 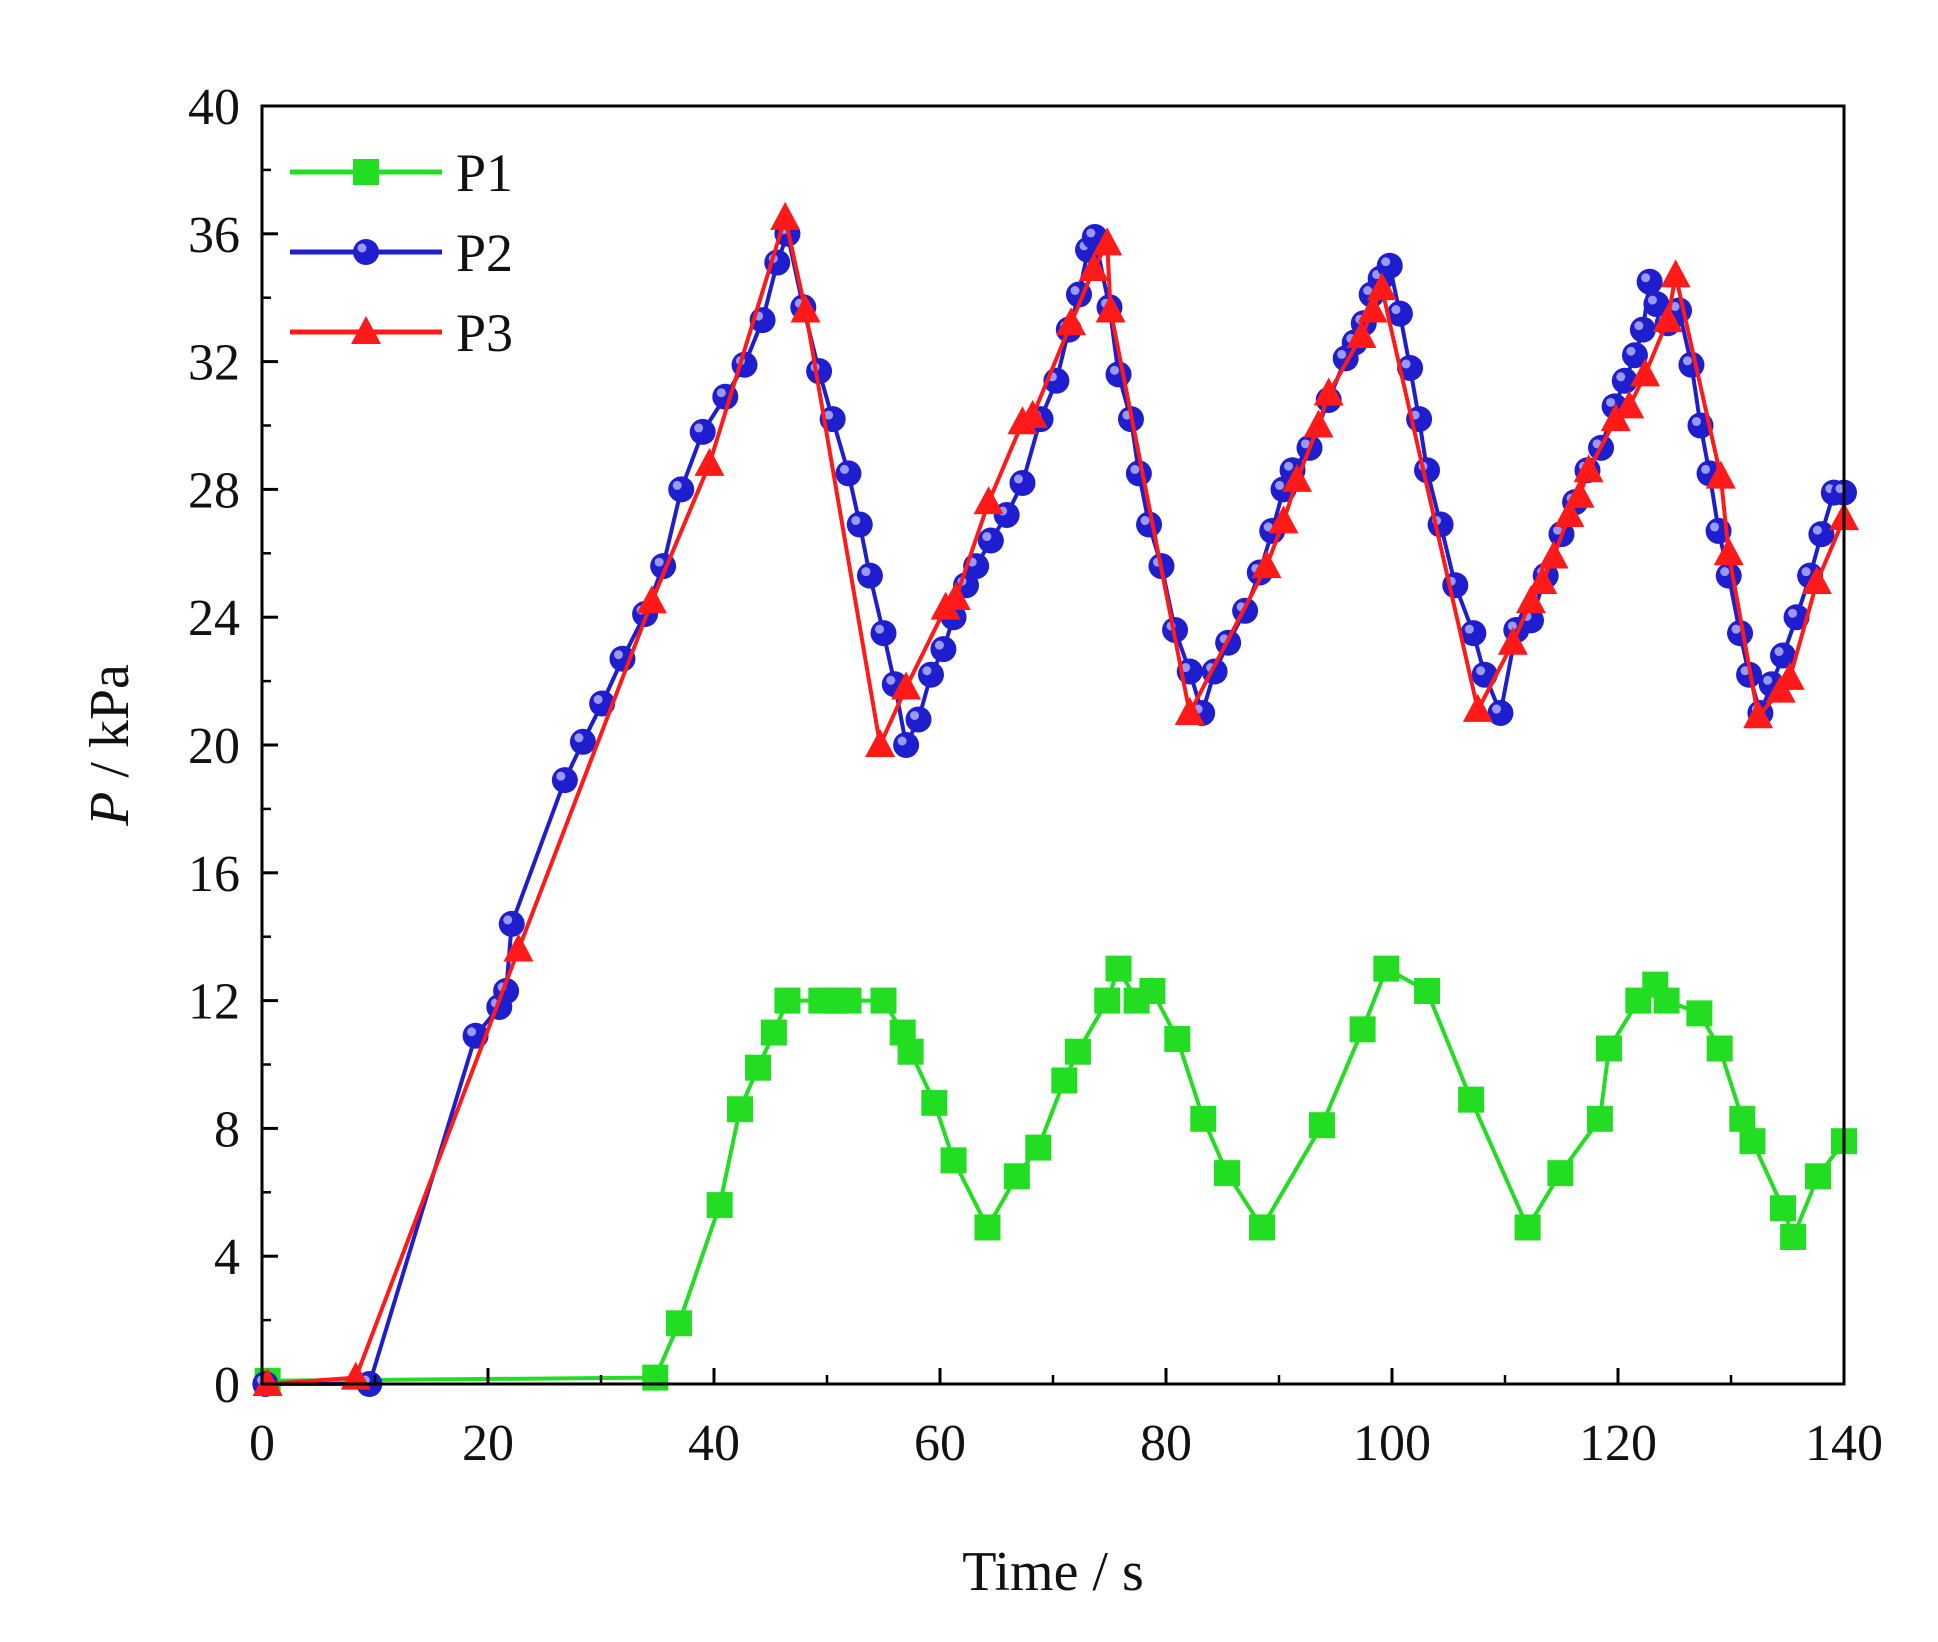 I want to click on legend-label-p2: P2, so click(x=484, y=253).